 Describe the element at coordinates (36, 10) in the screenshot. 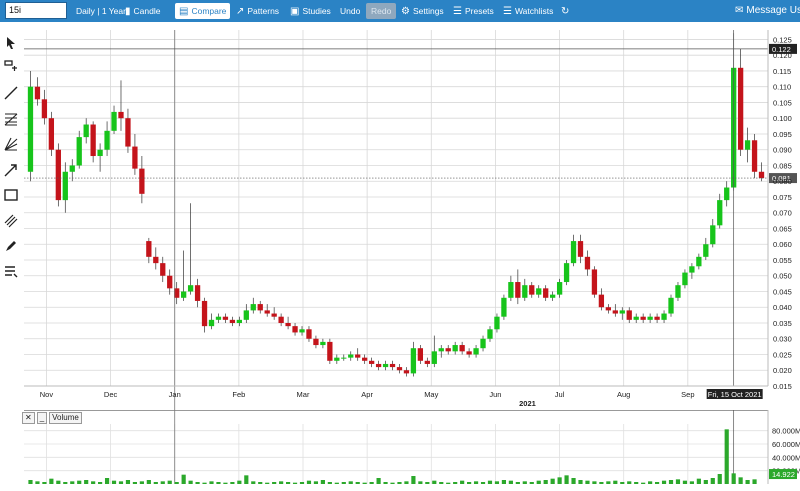

I see `symbol-input: 15i` at that location.